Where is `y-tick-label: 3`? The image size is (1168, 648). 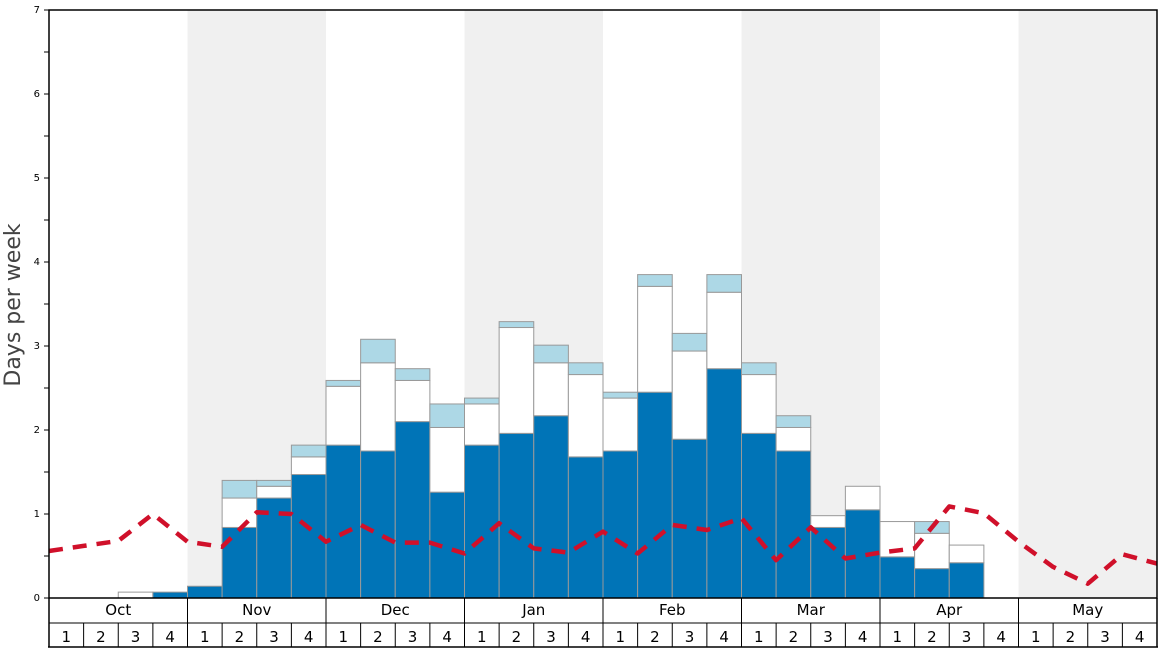 y-tick-label: 3 is located at coordinates (37, 346).